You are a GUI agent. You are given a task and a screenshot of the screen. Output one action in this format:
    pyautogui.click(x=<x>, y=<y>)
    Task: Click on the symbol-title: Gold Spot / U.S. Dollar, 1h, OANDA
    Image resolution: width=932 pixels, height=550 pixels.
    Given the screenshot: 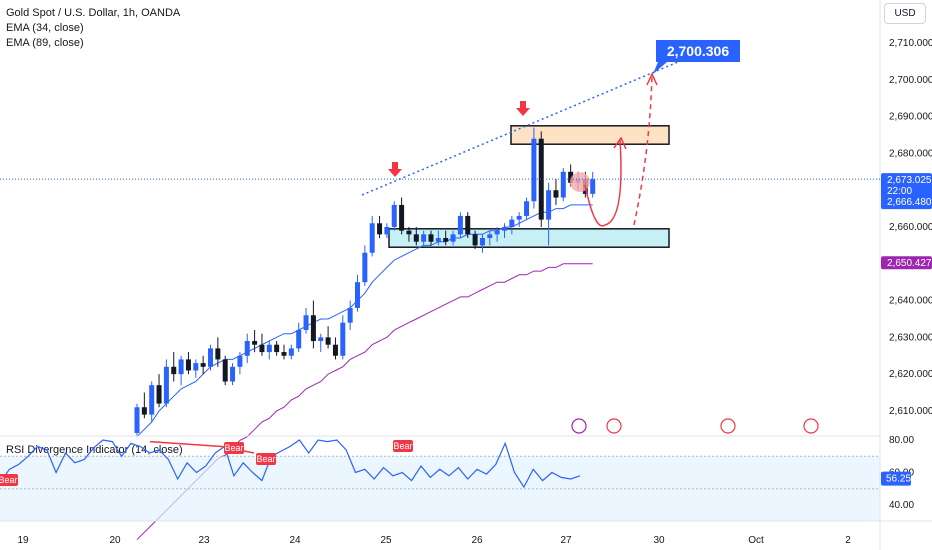 What is the action you would take?
    pyautogui.click(x=93, y=13)
    